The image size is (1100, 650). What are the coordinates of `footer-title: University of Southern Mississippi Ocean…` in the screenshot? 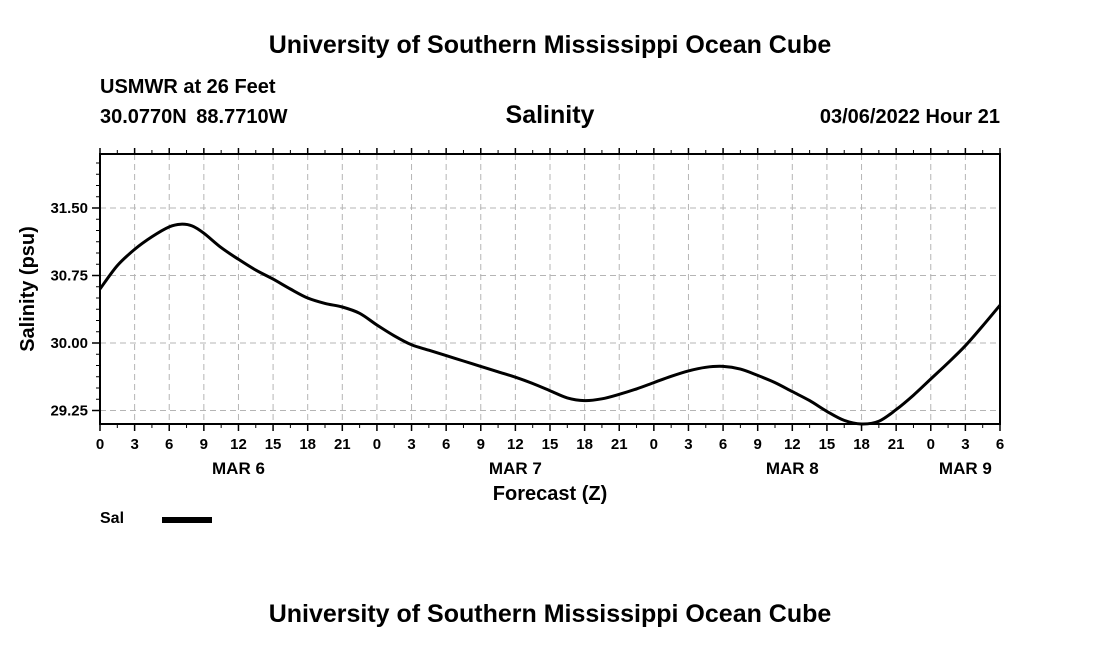 It's located at (550, 614).